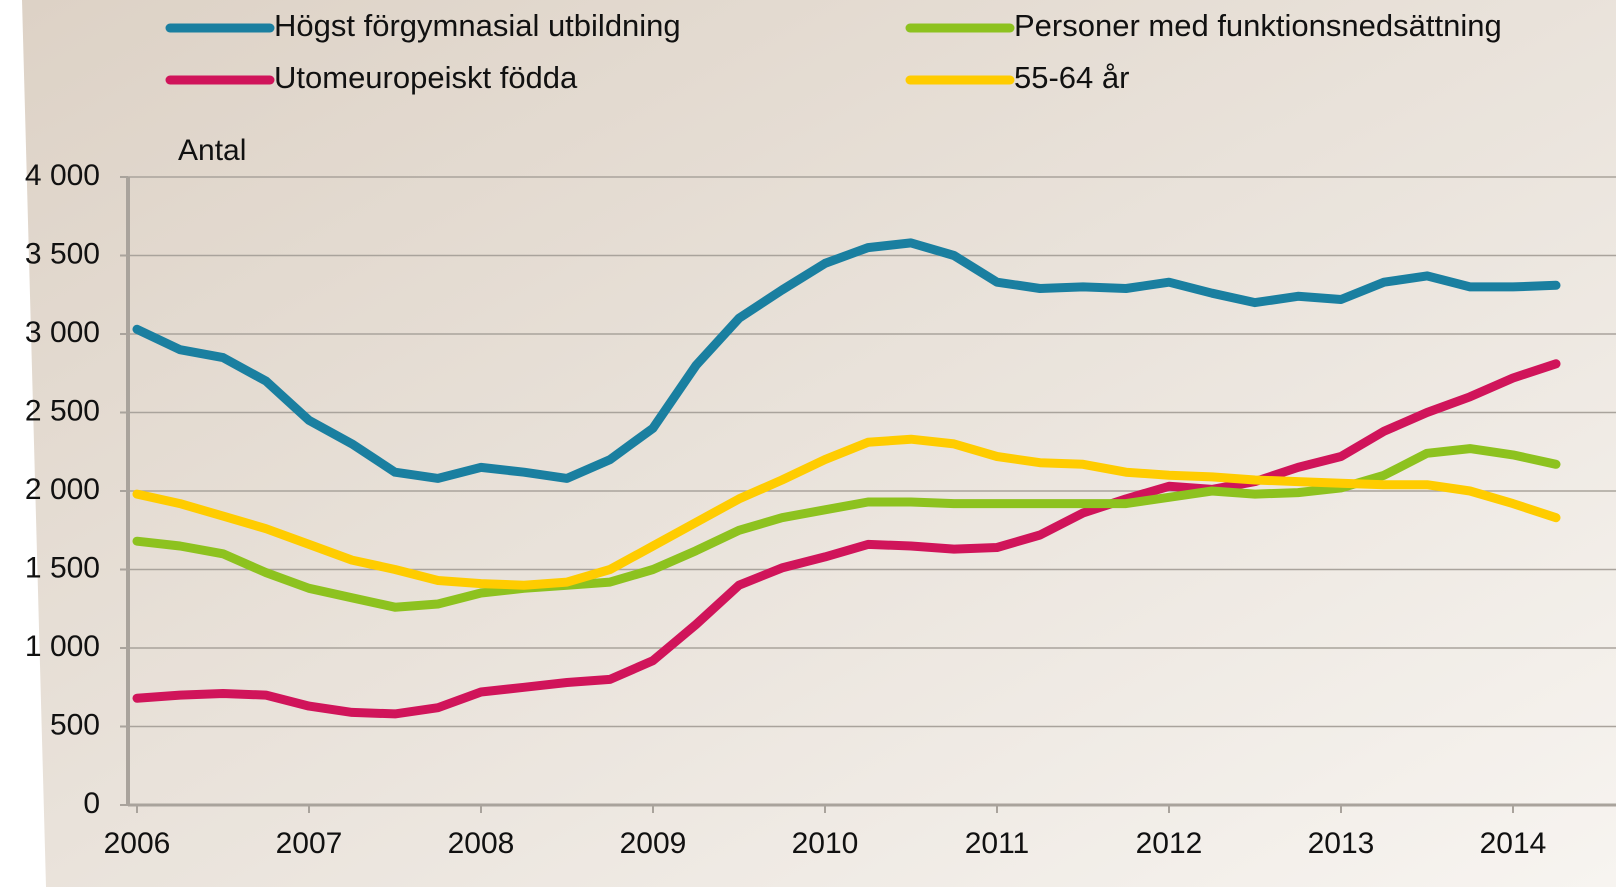 The height and width of the screenshot is (887, 1616). What do you see at coordinates (426, 77) in the screenshot?
I see `legend-label: Utomeuropeiskt födda` at bounding box center [426, 77].